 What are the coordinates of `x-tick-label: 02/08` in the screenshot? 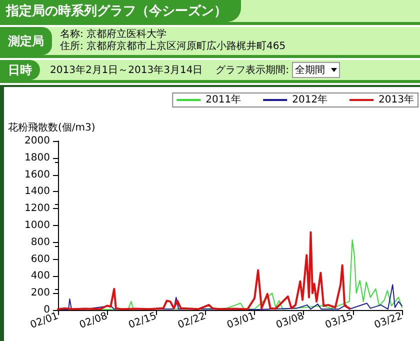 It's located at (94, 321).